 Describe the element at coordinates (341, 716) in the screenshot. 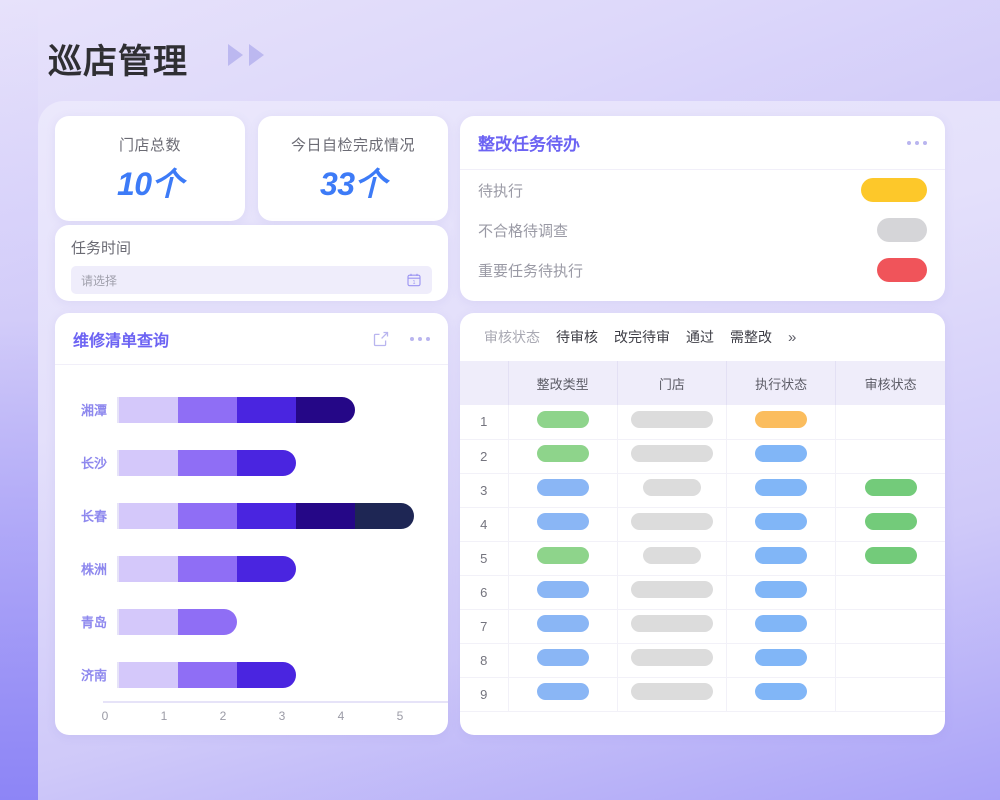

I see `chart-x-tick: 4` at that location.